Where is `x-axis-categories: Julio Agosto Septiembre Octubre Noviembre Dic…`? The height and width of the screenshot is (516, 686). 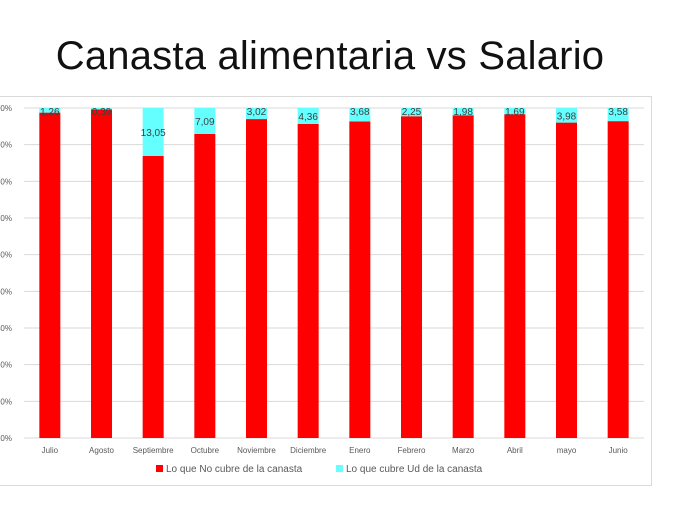 x-axis-categories: Julio Agosto Septiembre Octubre Noviembre Dic… is located at coordinates (335, 450).